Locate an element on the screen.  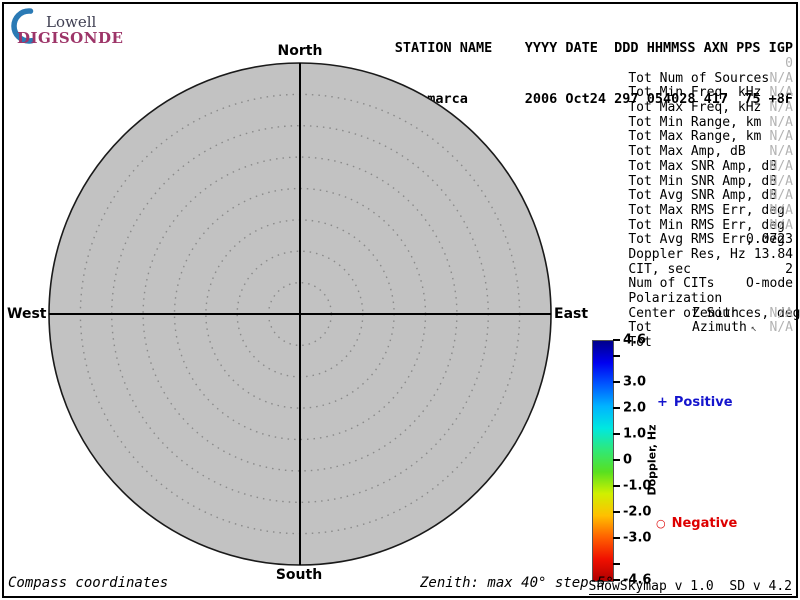
stat-row: Tot Max Amp, dB N/A is located at coordinates (695, 144).